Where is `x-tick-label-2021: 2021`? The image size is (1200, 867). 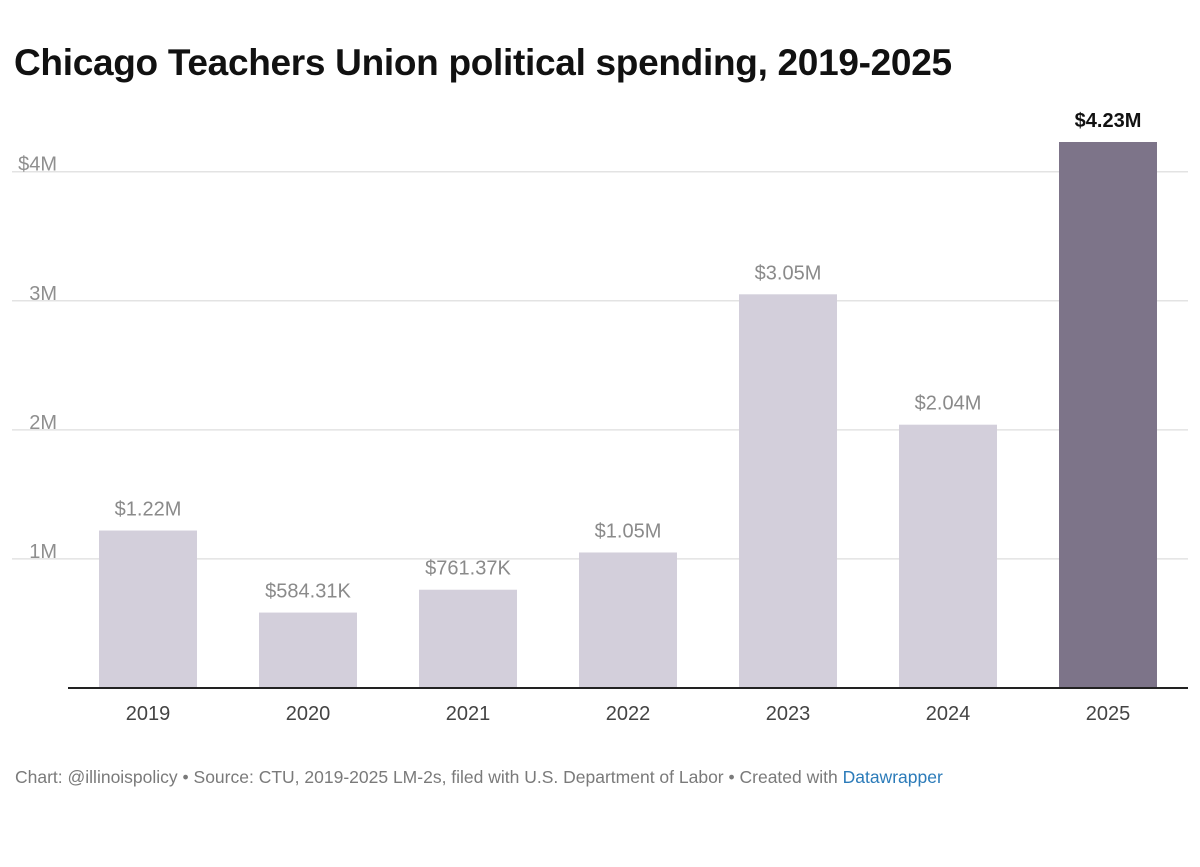 x-tick-label-2021: 2021 is located at coordinates (468, 714).